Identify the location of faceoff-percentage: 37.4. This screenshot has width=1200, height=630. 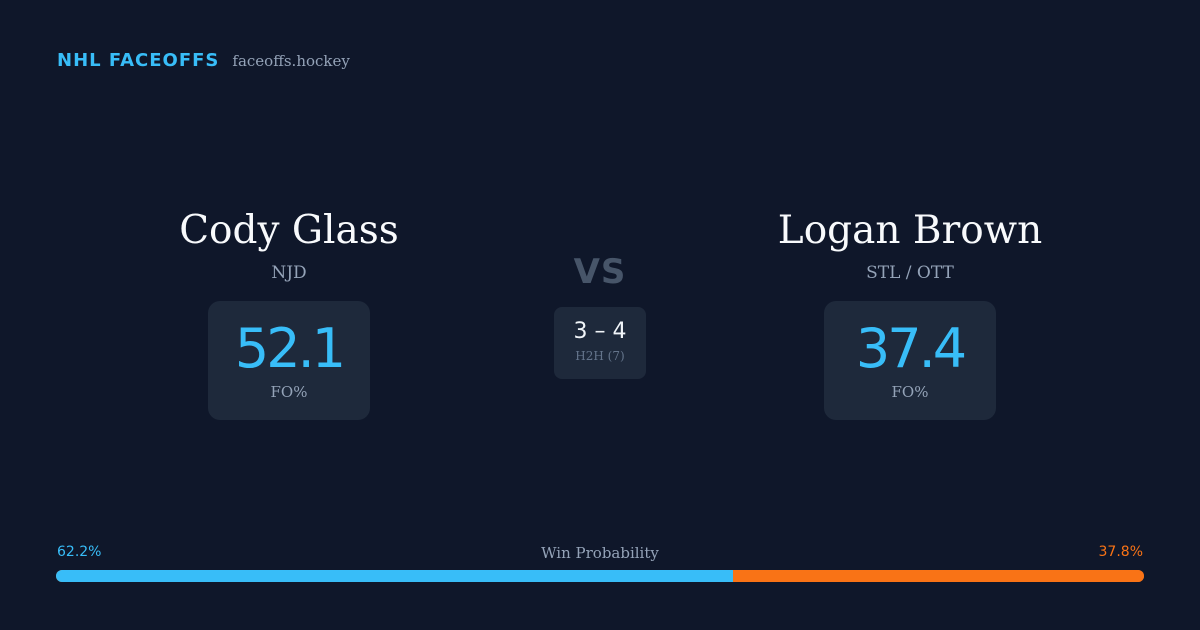
(911, 348).